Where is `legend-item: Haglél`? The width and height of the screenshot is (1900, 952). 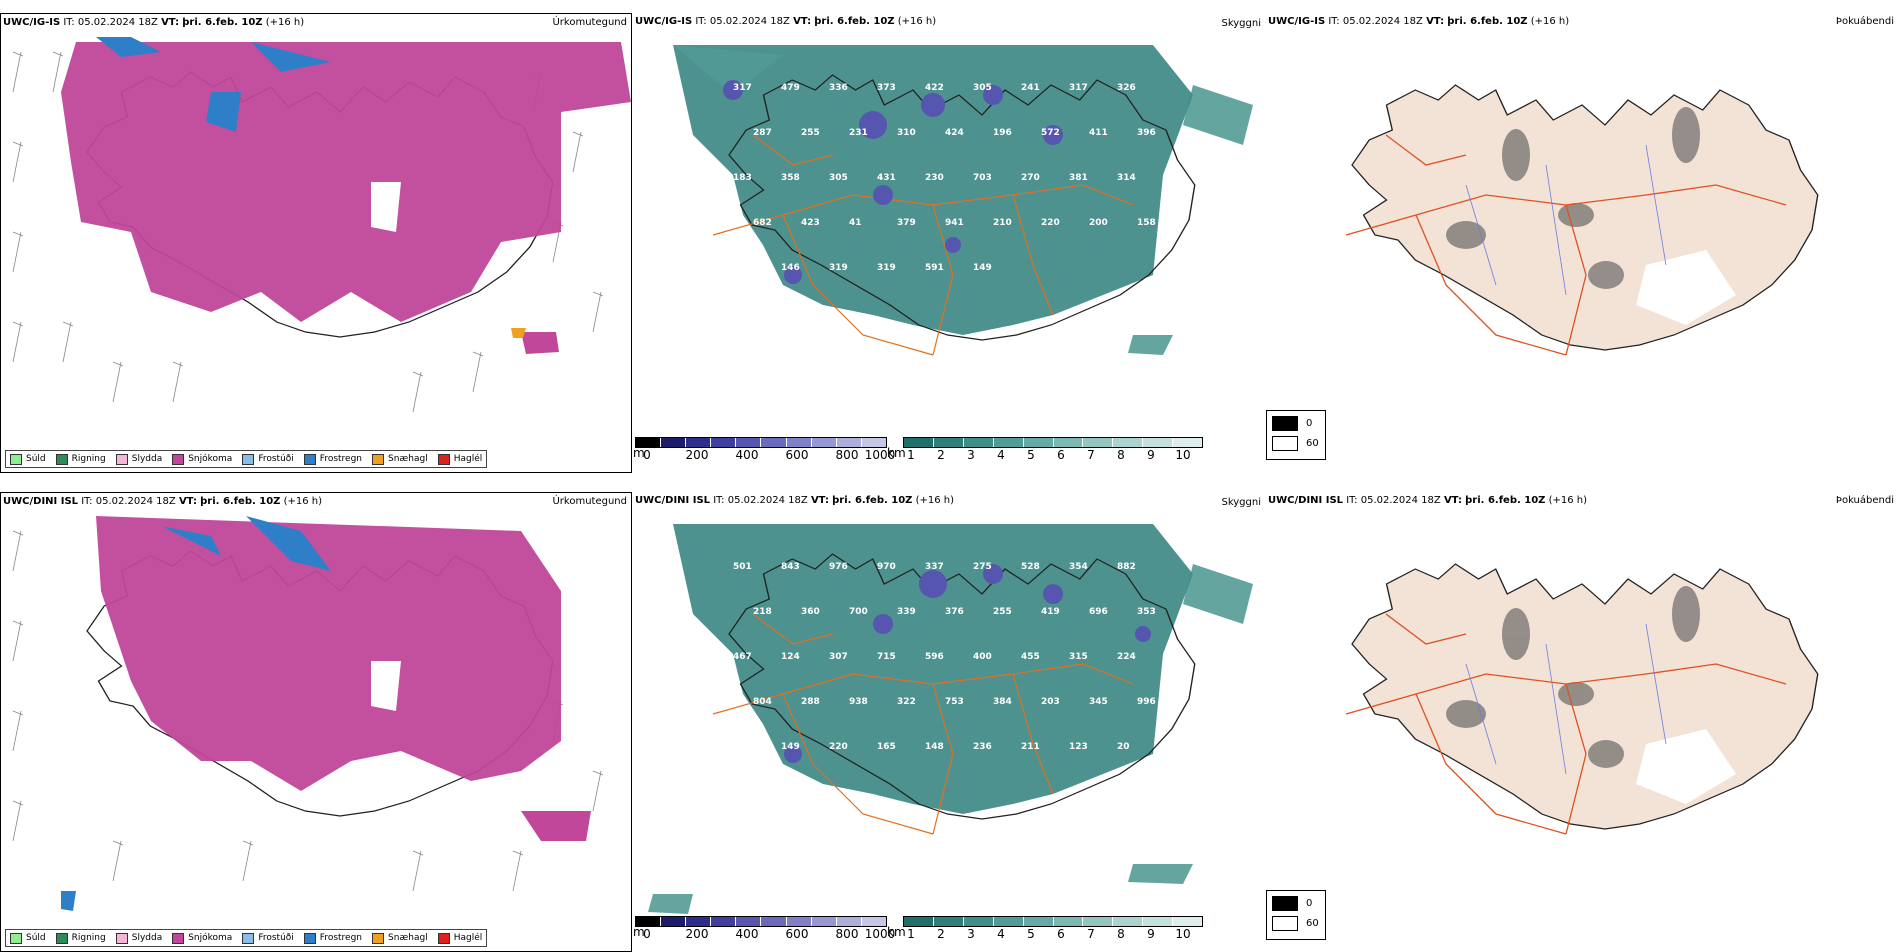 legend-item: Haglél is located at coordinates (459, 459).